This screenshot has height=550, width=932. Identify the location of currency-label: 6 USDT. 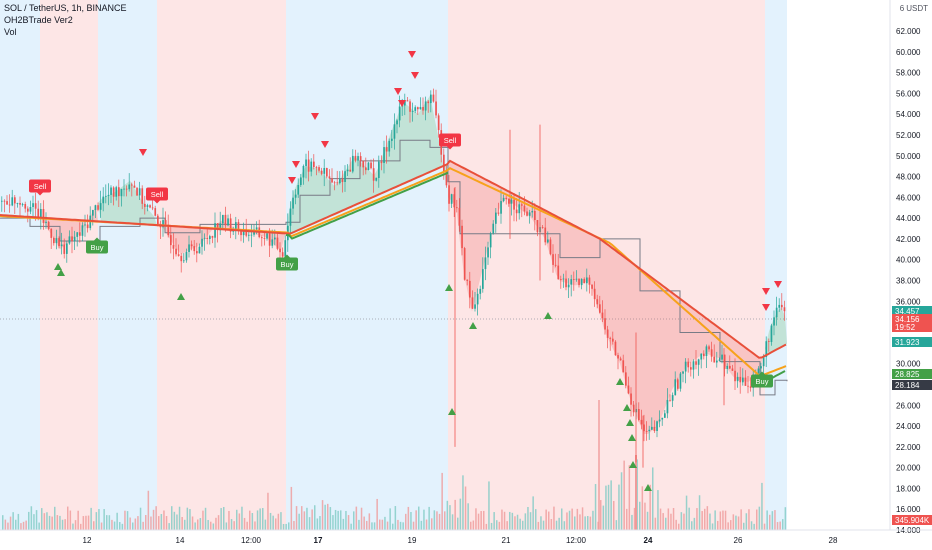
(914, 8).